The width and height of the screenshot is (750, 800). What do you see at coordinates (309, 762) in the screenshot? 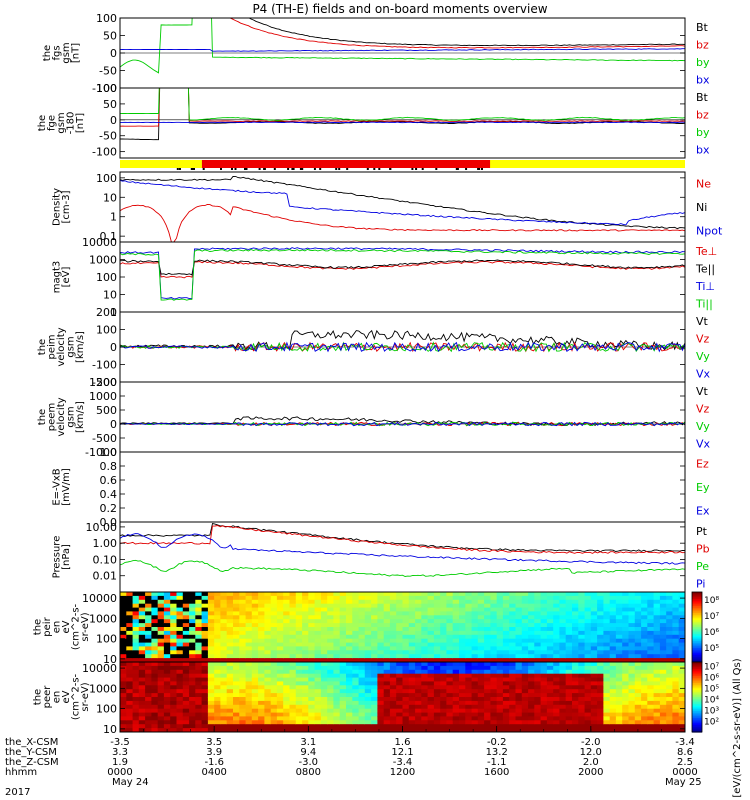
I see `x-row-value: -3.0` at bounding box center [309, 762].